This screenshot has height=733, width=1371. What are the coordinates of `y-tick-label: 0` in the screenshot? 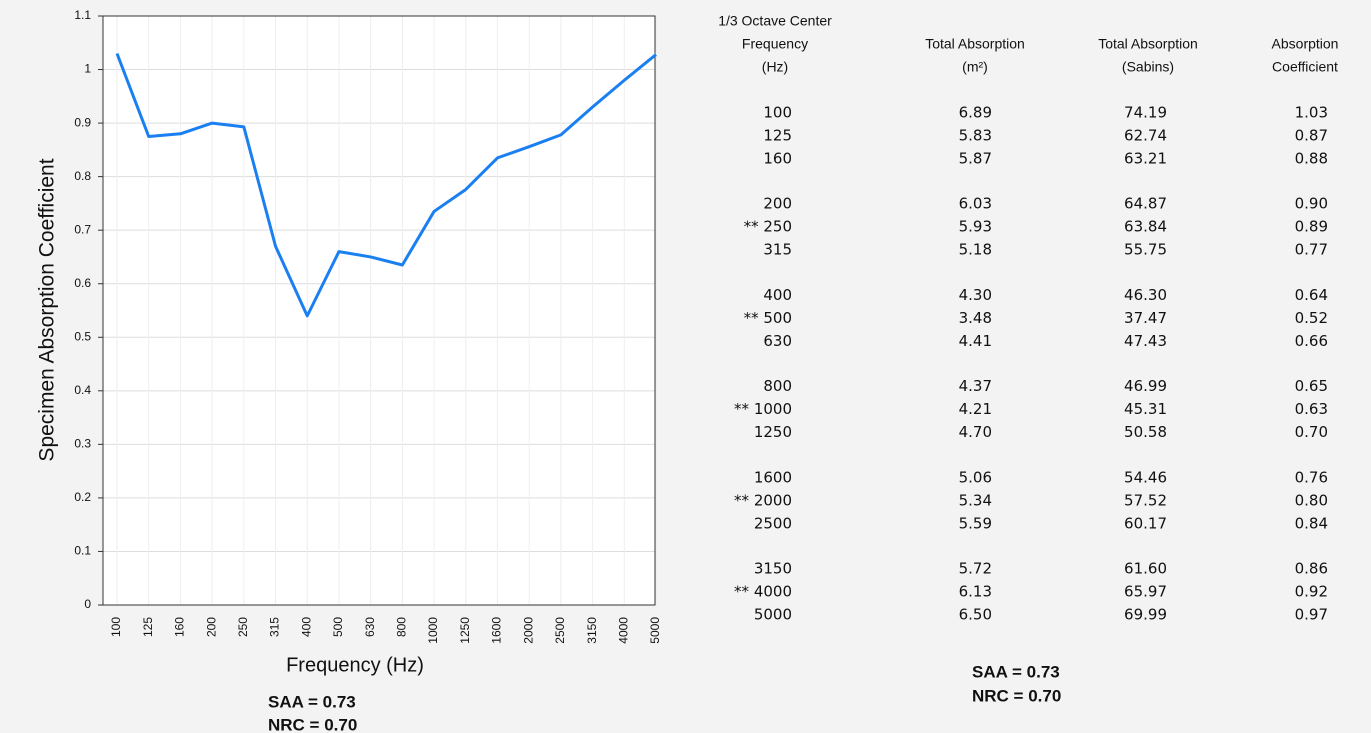 It's located at (87, 604).